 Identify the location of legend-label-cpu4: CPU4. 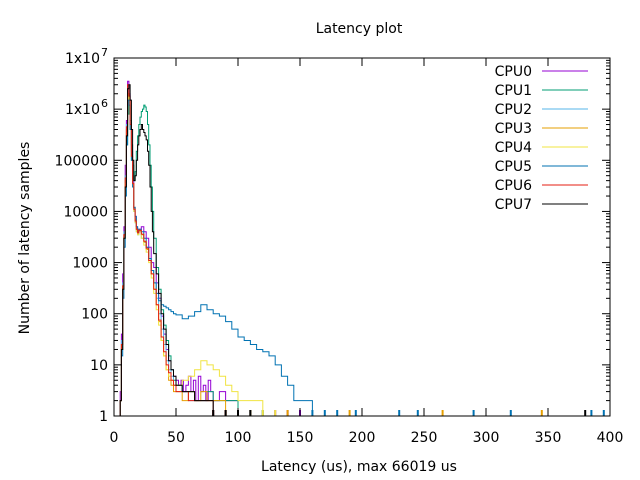
(513, 148).